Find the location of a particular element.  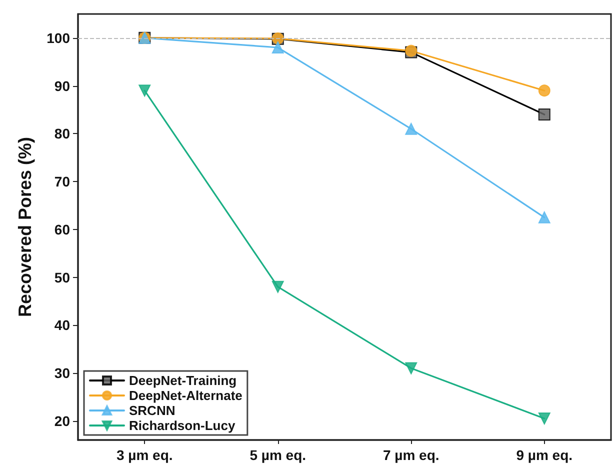

x-tick-label: 5 µm eq. is located at coordinates (278, 455).